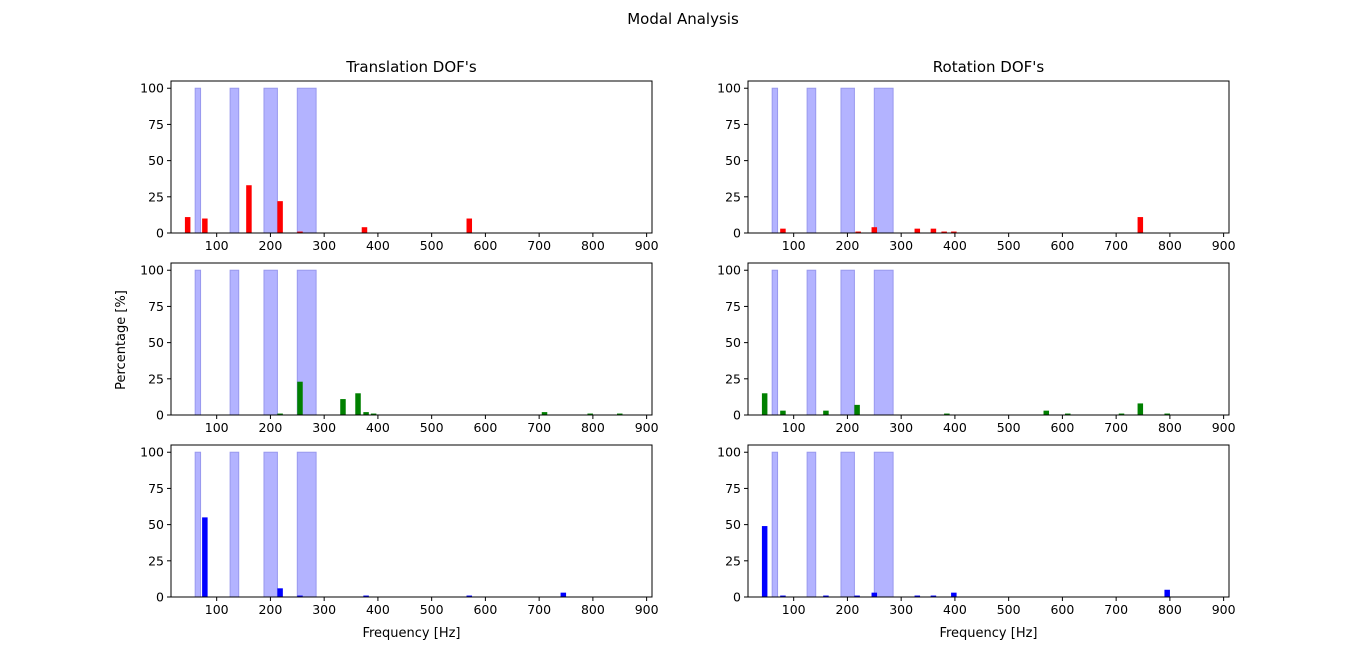  Describe the element at coordinates (683, 19) in the screenshot. I see `figure-title: Modal Analysis` at that location.